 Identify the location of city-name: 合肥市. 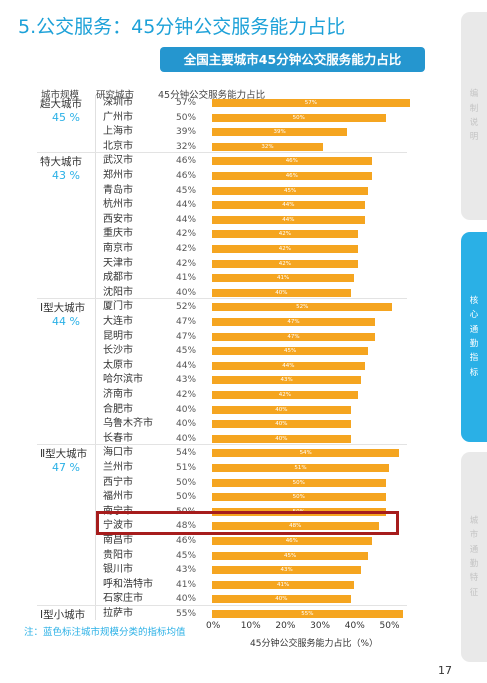
(118, 409).